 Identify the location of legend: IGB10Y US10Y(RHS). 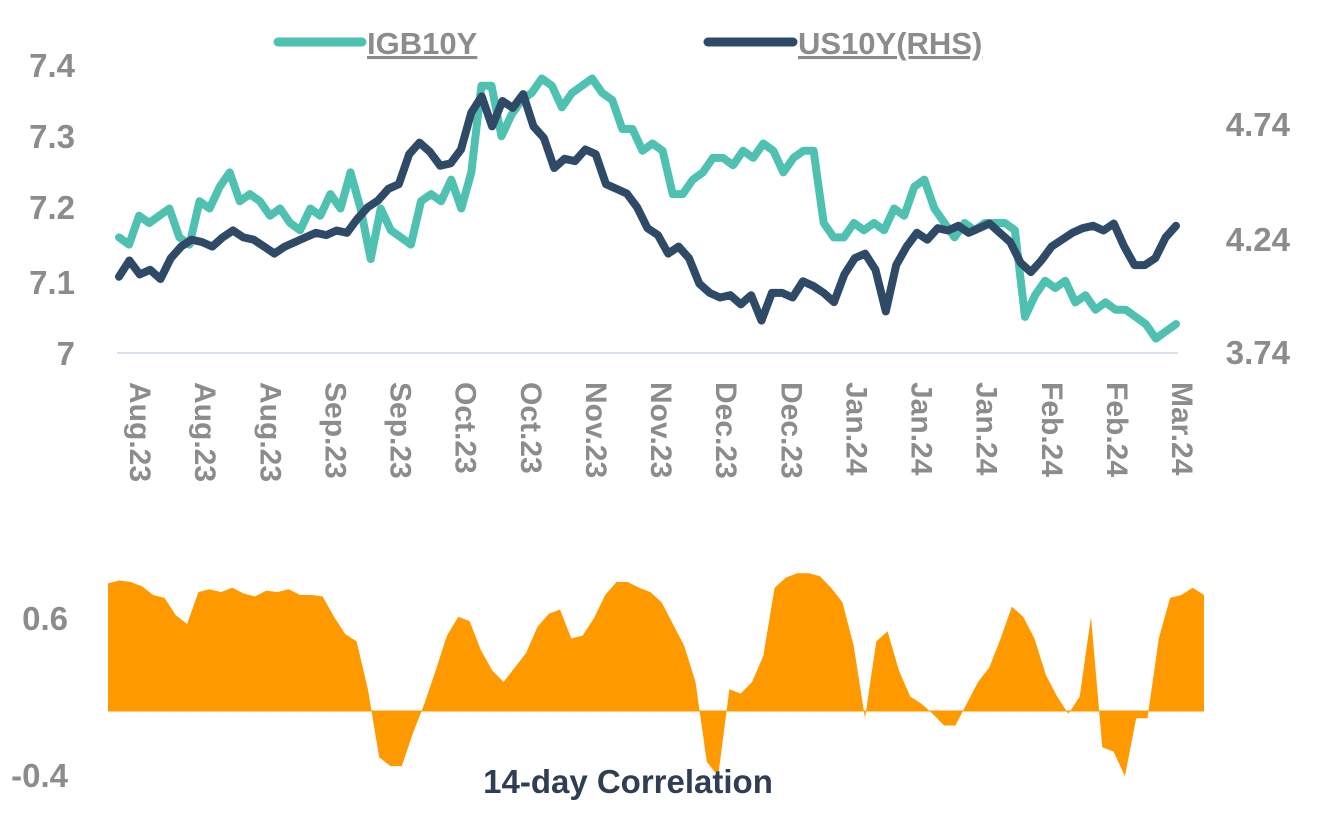
(627, 43).